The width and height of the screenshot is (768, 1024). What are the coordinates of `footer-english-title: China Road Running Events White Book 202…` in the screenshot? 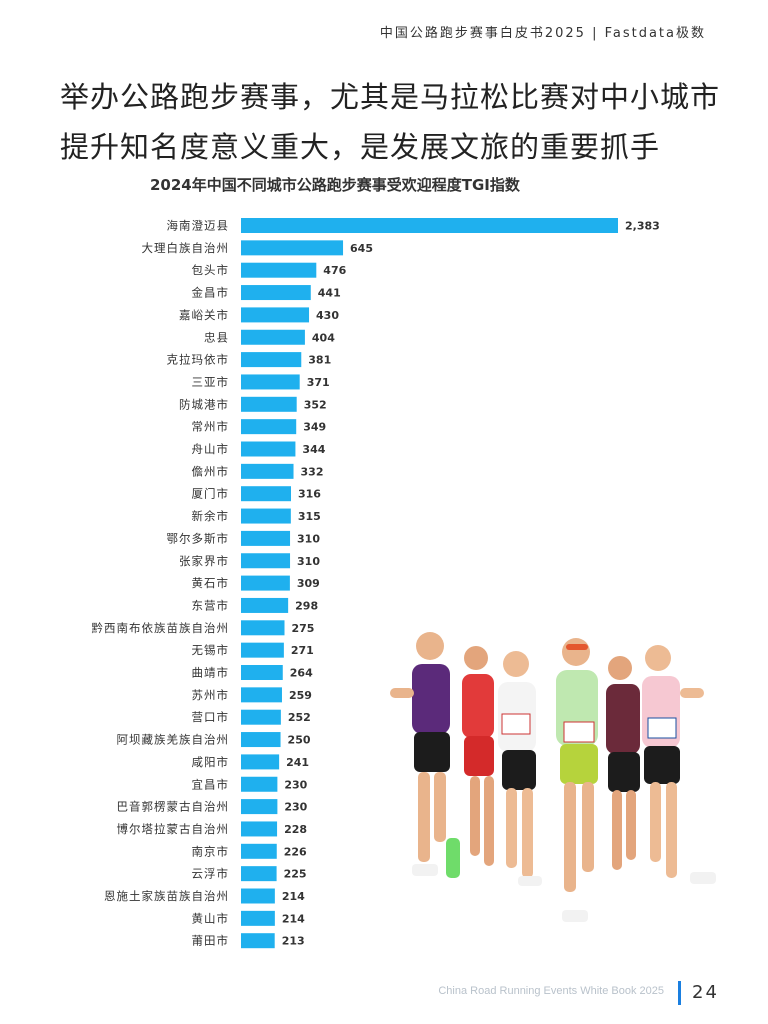 It's located at (551, 991).